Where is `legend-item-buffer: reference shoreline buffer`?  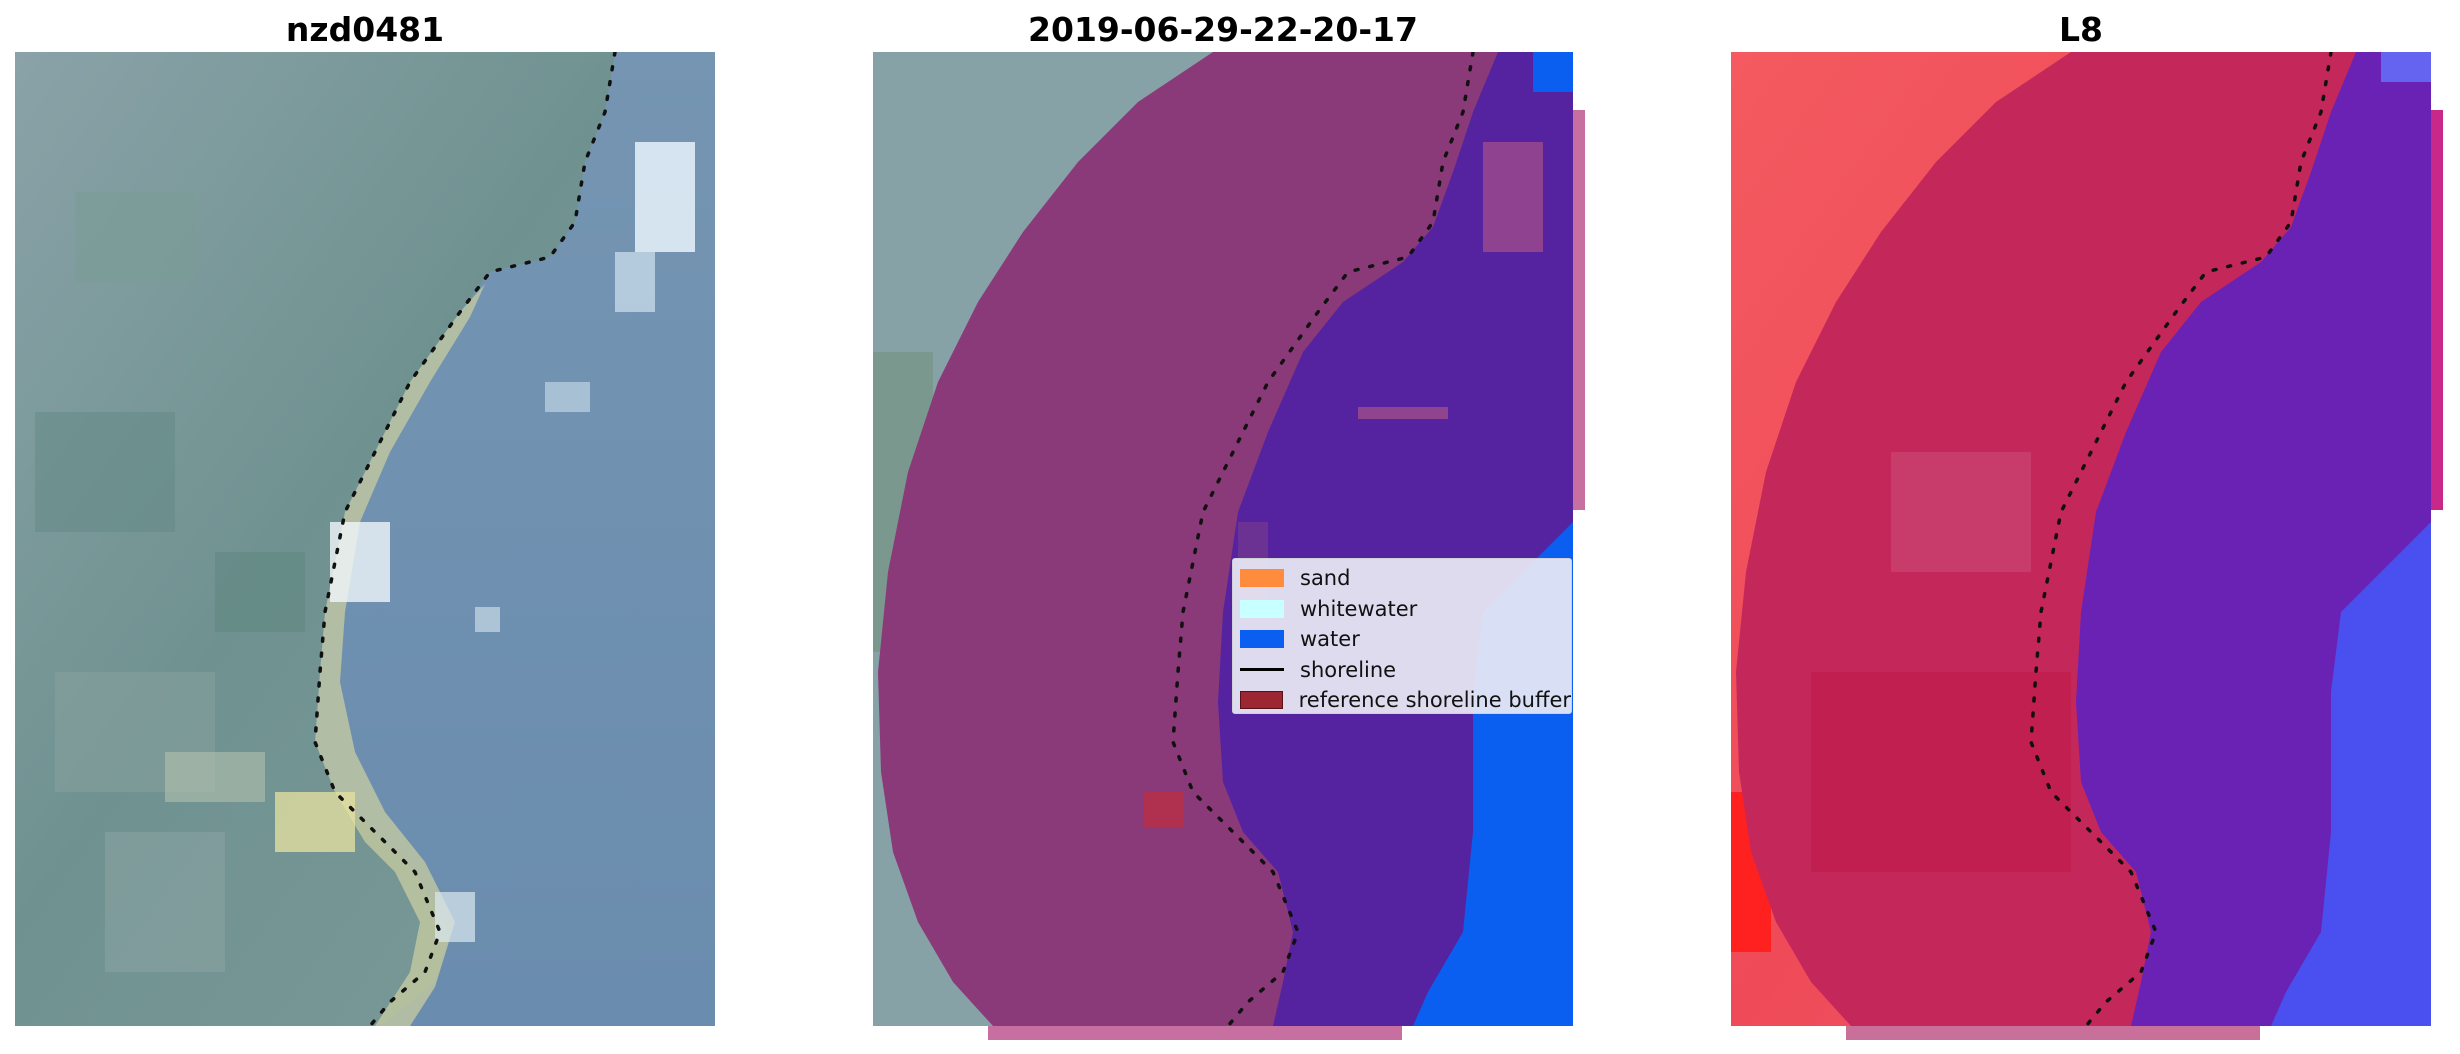
legend-item-buffer: reference shoreline buffer is located at coordinates (1402, 700).